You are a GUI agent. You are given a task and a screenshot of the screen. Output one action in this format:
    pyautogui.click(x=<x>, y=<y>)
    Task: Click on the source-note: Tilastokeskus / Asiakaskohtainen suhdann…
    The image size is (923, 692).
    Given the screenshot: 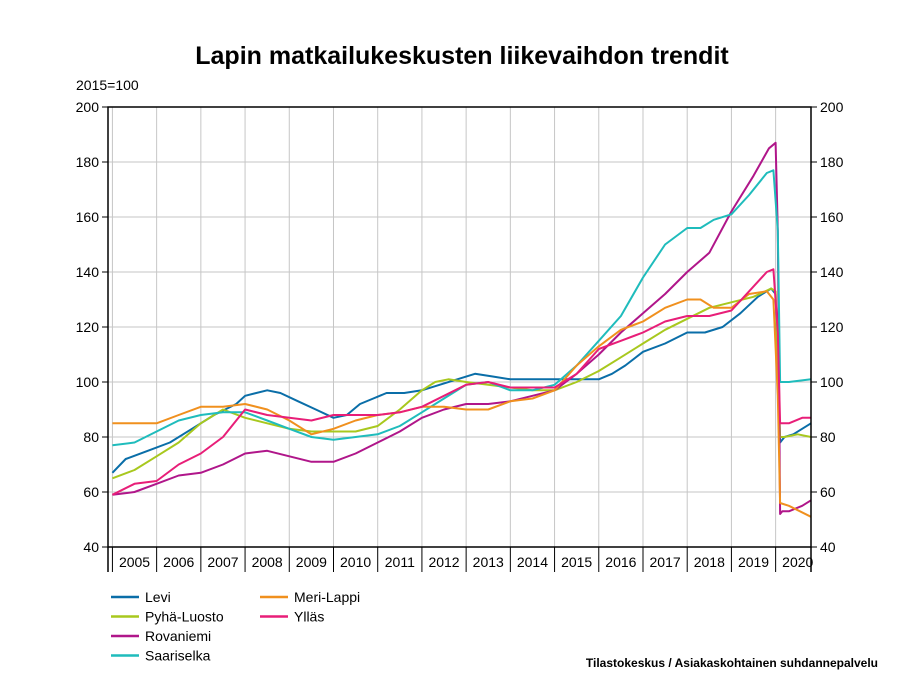 What is the action you would take?
    pyautogui.click(x=732, y=663)
    